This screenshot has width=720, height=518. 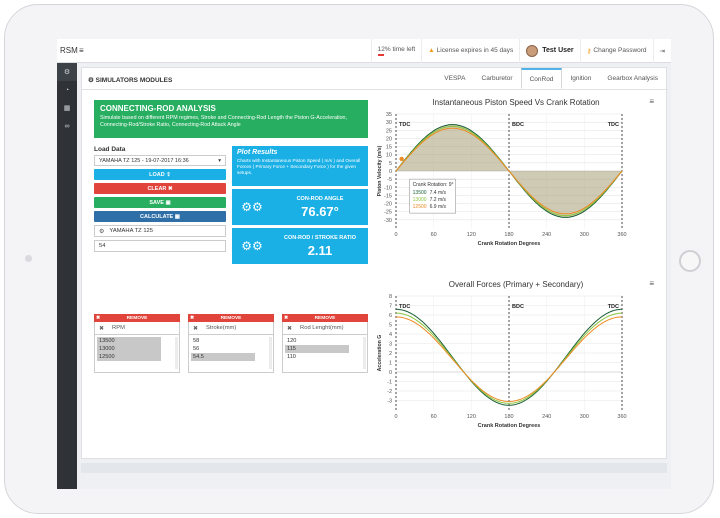 I want to click on tab-conrod: ConRod, so click(x=541, y=78).